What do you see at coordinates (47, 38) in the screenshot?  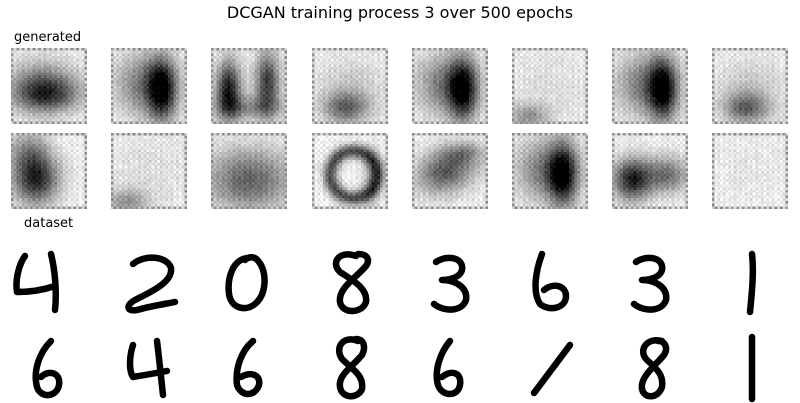 I see `generated-section-label: generated` at bounding box center [47, 38].